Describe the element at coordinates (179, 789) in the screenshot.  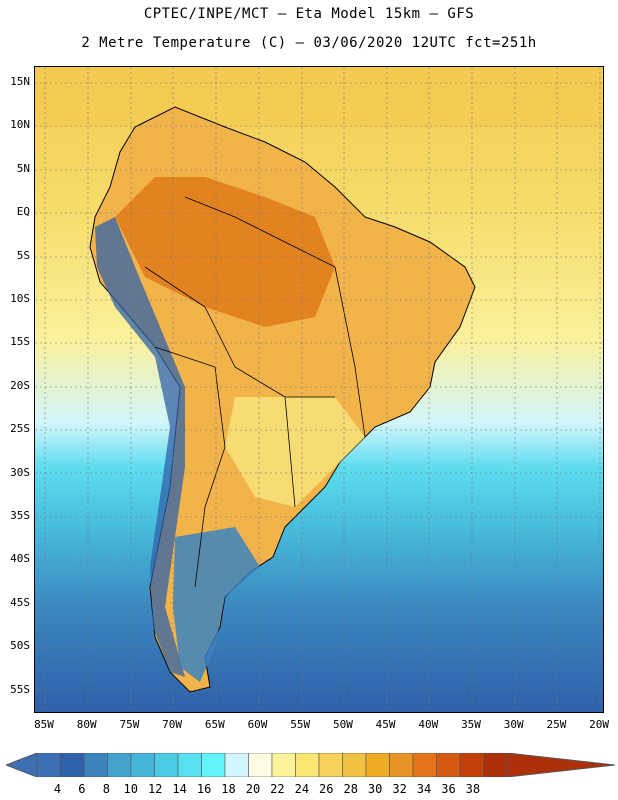
I see `colorbar-label: 14` at that location.